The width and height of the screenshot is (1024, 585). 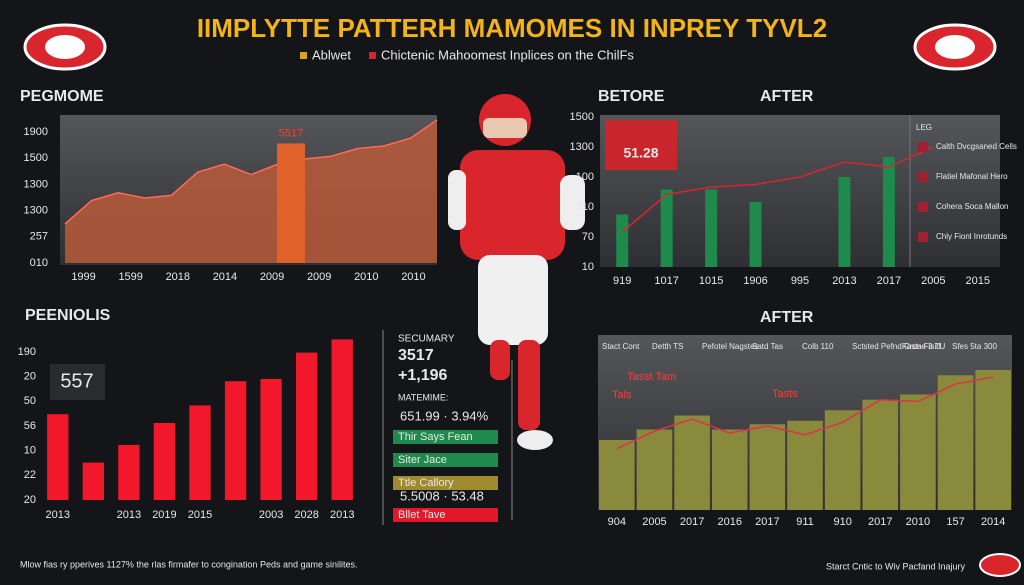 What do you see at coordinates (1000, 565) in the screenshot?
I see `logo-small` at bounding box center [1000, 565].